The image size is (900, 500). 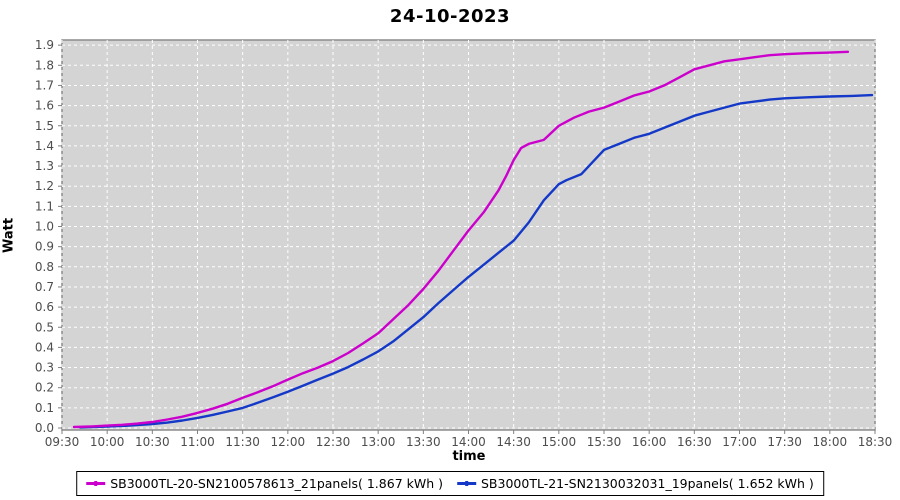 I want to click on x-axis-label: time, so click(x=469, y=456).